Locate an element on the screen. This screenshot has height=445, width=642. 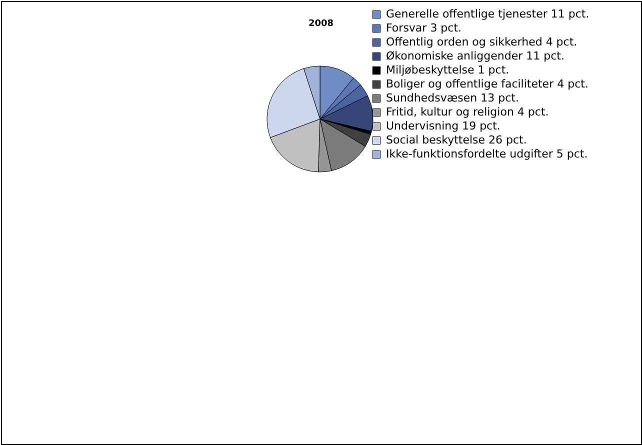
legend-label: Ikke-funktionsfordelte udgifter 5 pct. is located at coordinates (487, 154).